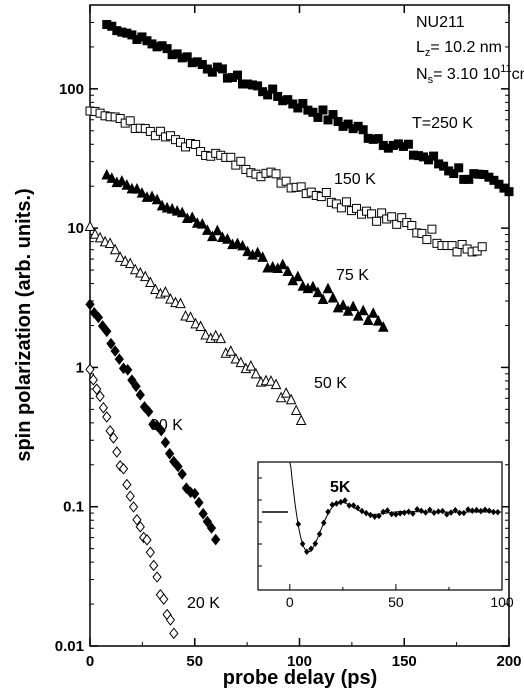  I want to click on y-tick-label: 0.01, so click(69, 646).